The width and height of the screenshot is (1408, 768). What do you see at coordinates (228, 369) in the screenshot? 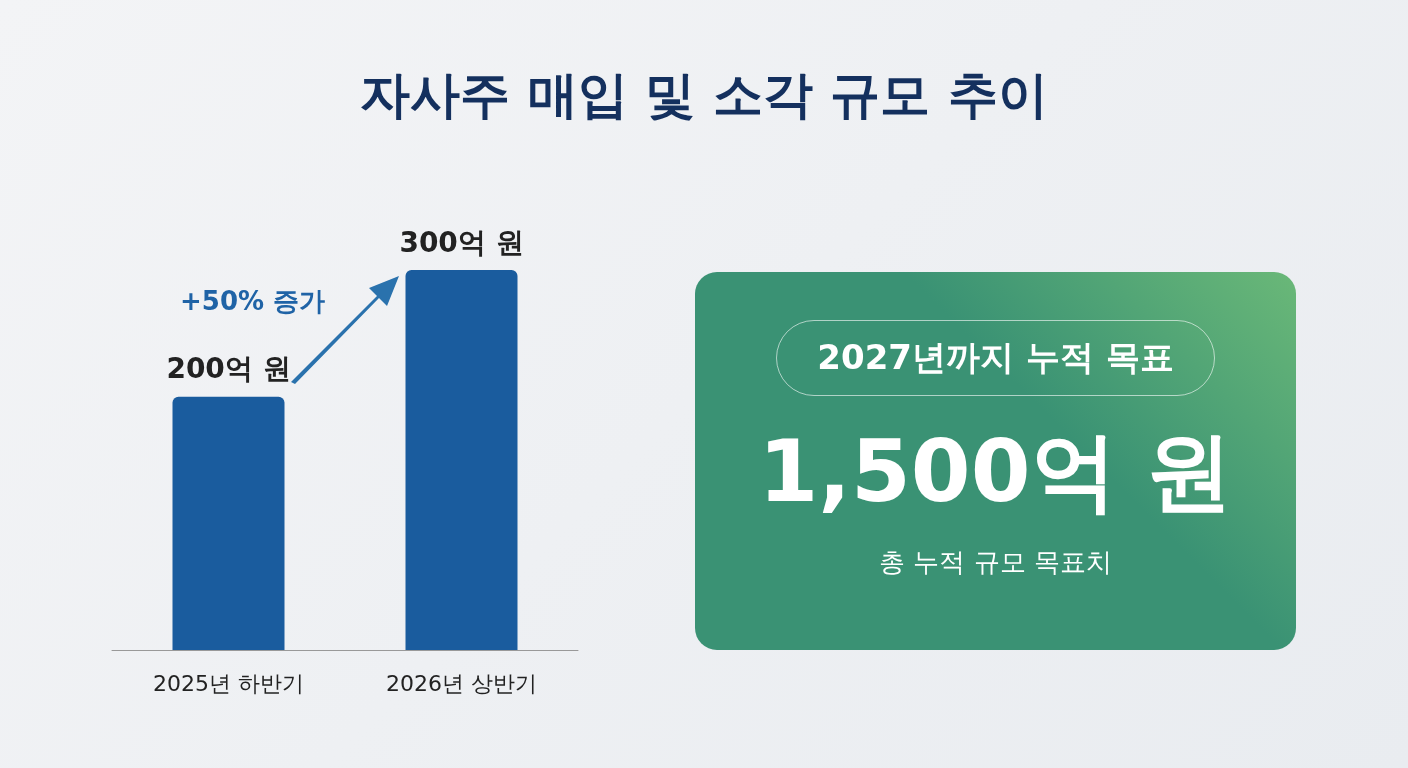
I see `data-label: 200억 원` at bounding box center [228, 369].